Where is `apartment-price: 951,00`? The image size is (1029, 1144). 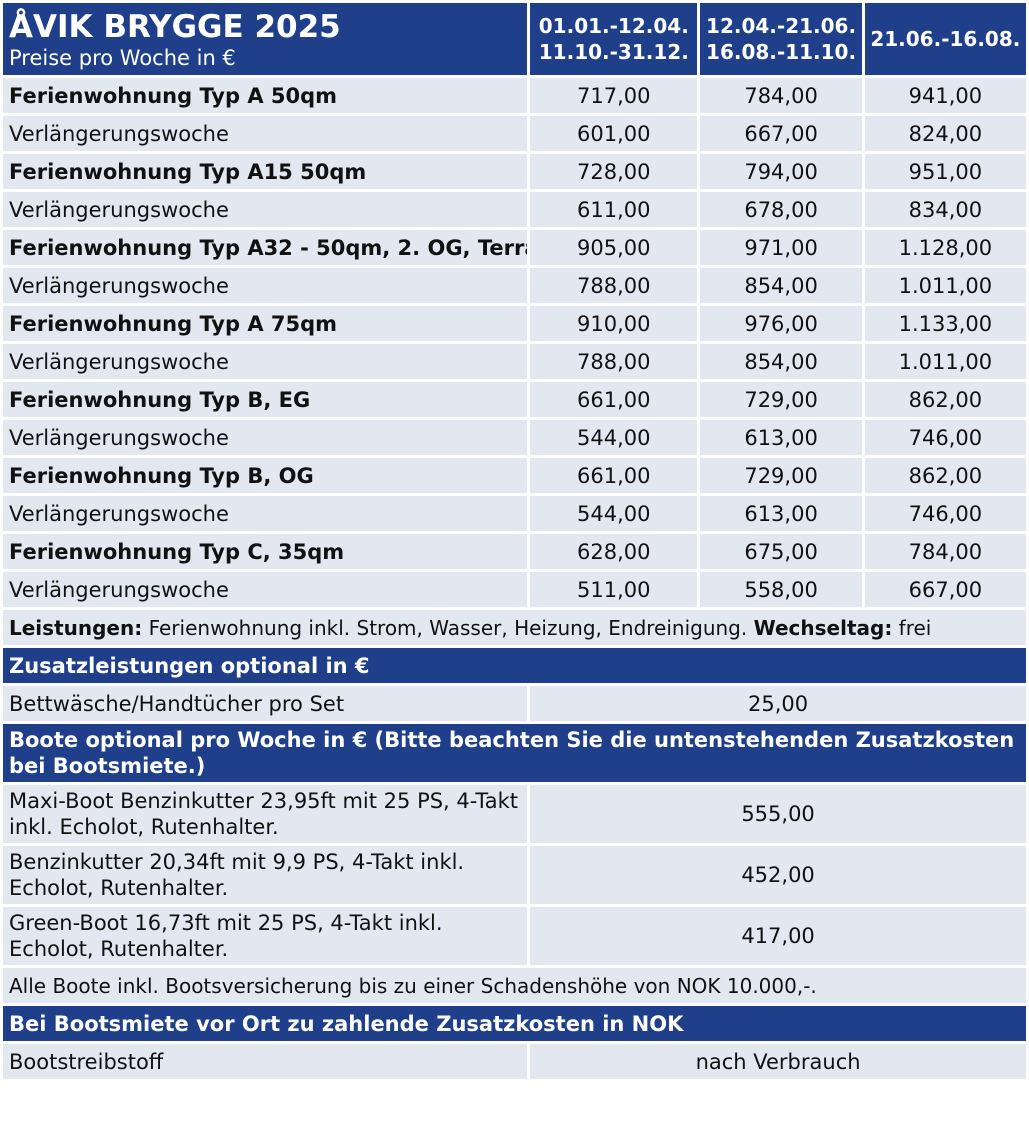
apartment-price: 951,00 is located at coordinates (945, 171).